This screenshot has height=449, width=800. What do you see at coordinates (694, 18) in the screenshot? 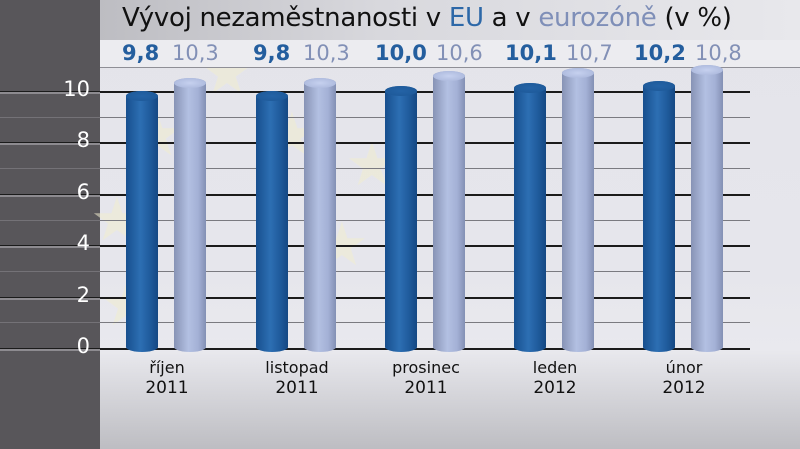
I see `title-text: (v %)` at bounding box center [694, 18].